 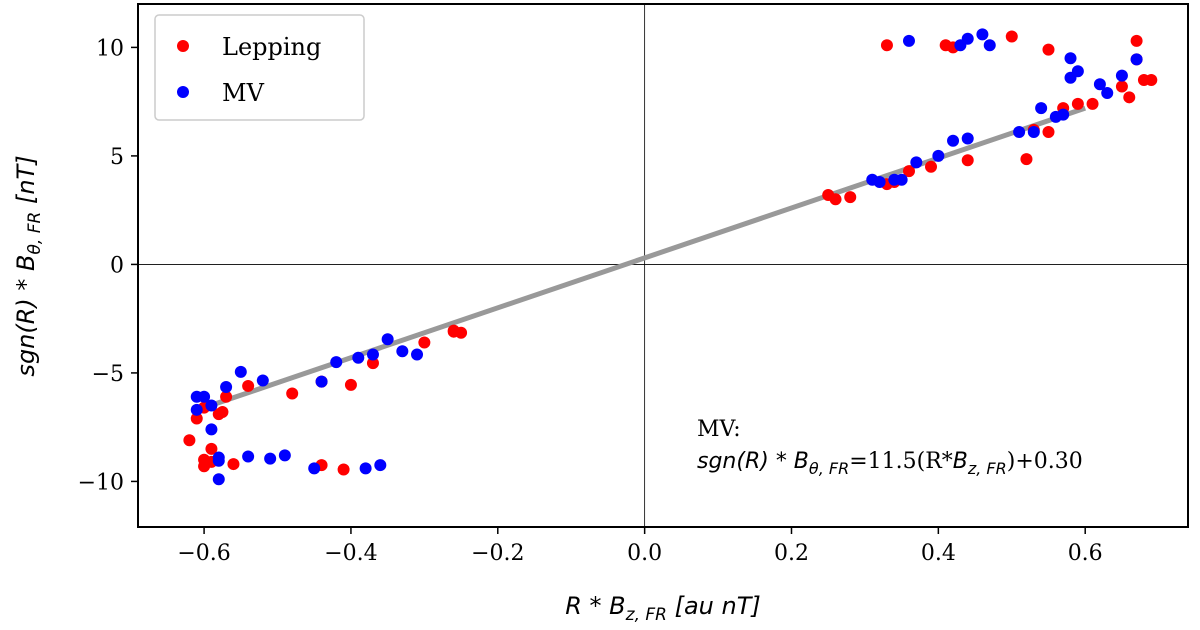 What do you see at coordinates (938, 553) in the screenshot?
I see `x-tick-label: 0.4` at bounding box center [938, 553].